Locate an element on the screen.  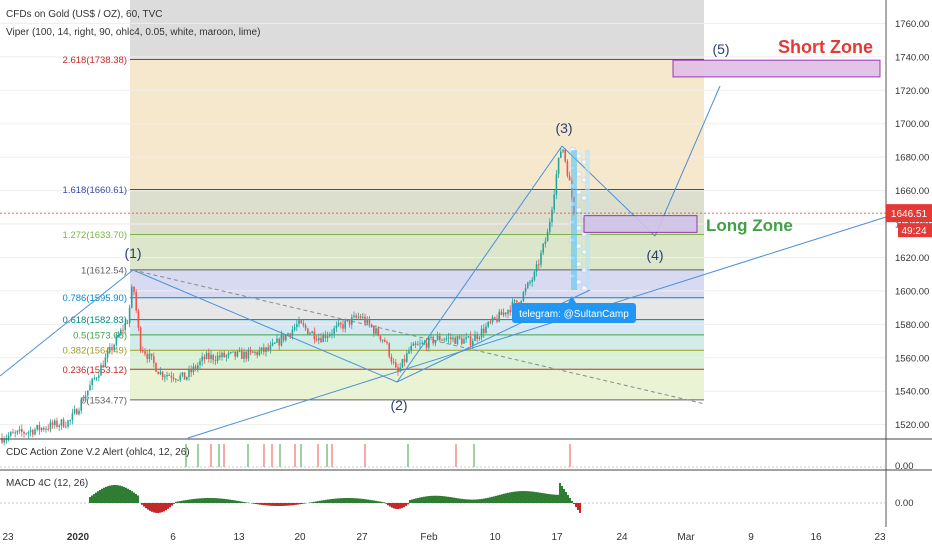
wave-label-1: (2) is located at coordinates (398, 405).